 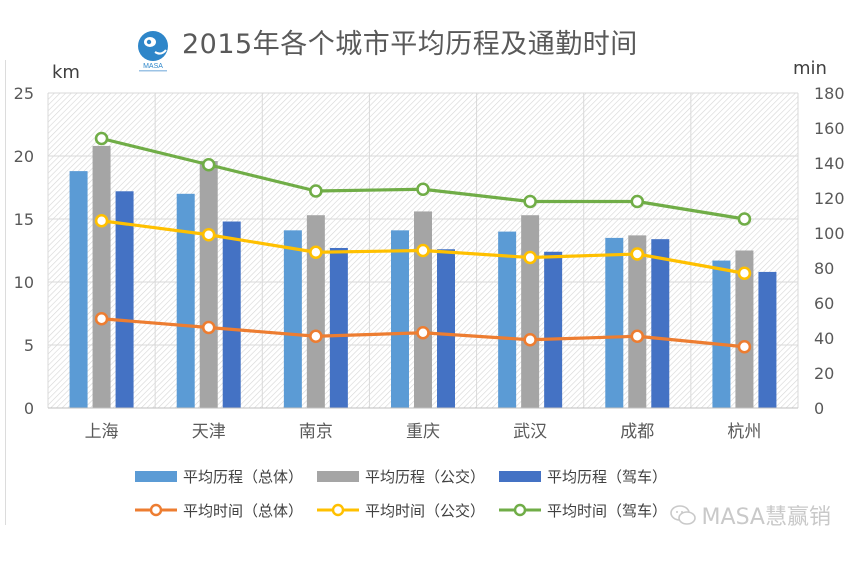 What do you see at coordinates (24, 156) in the screenshot?
I see `y-left-tick-label: 20` at bounding box center [24, 156].